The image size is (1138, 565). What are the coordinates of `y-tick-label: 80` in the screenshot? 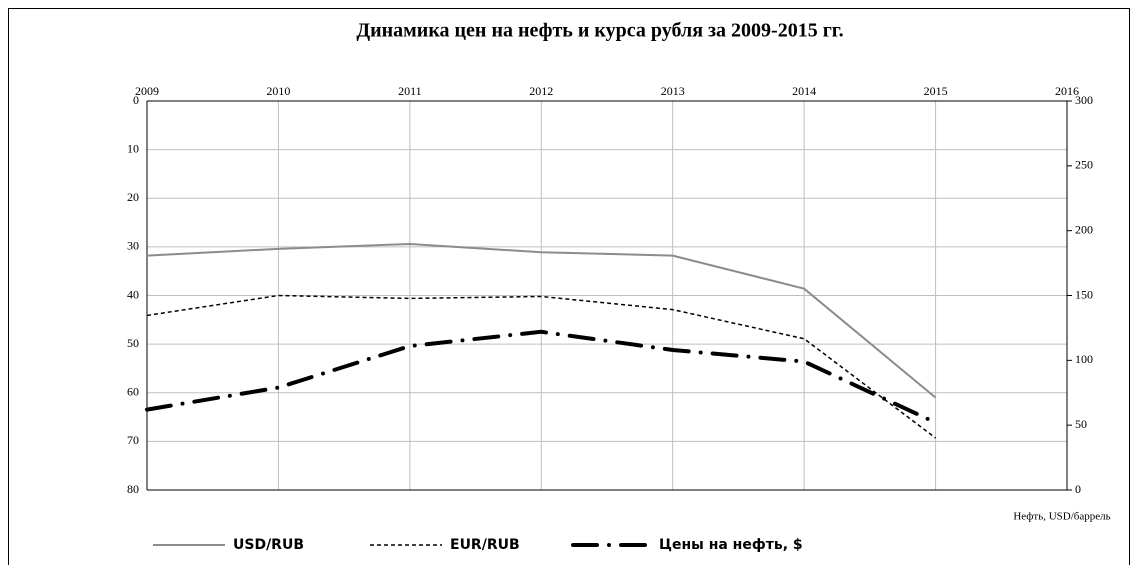 It's located at (133, 489).